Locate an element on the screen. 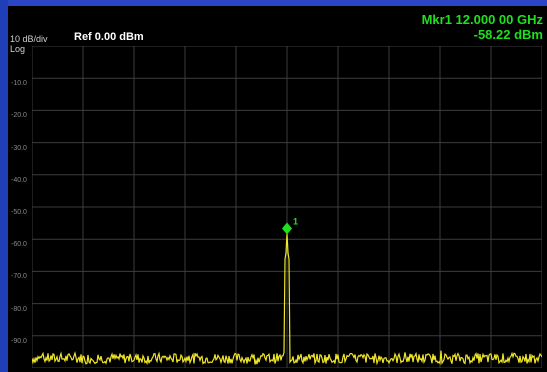  scale-type: Log is located at coordinates (18, 49).